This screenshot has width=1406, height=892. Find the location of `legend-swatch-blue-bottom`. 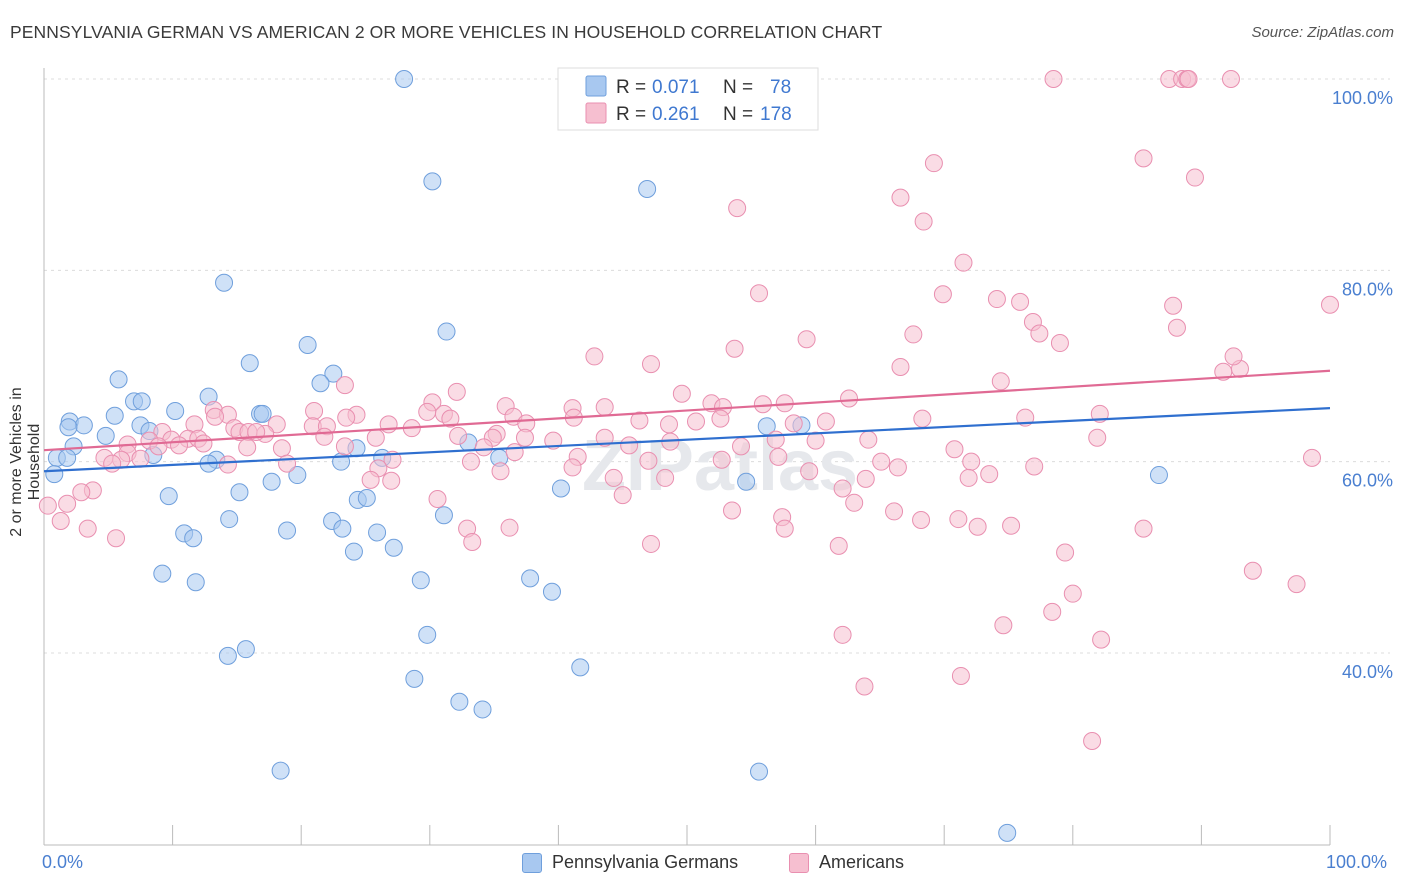

legend-swatch-blue-bottom is located at coordinates (532, 862).